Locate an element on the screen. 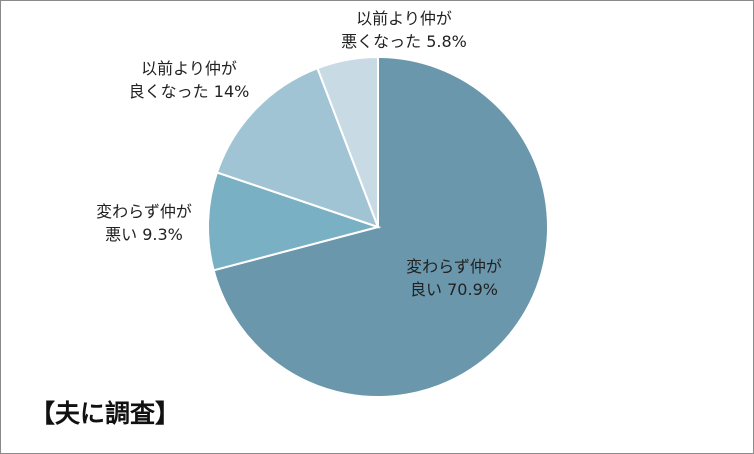  slice-label-good-same-line1: 変わらず仲が is located at coordinates (454, 266).